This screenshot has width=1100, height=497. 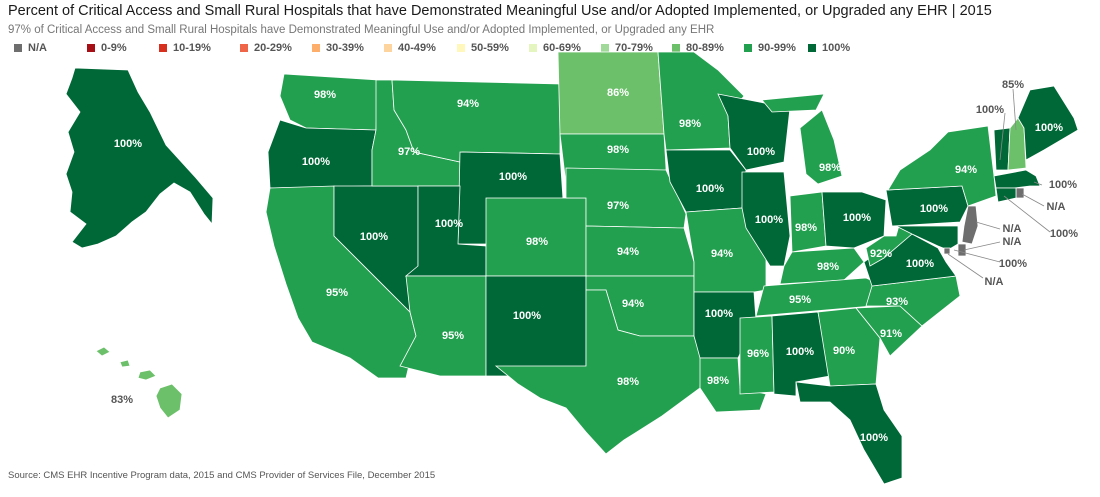 I want to click on state-label-arizona: 95%, so click(x=453, y=336).